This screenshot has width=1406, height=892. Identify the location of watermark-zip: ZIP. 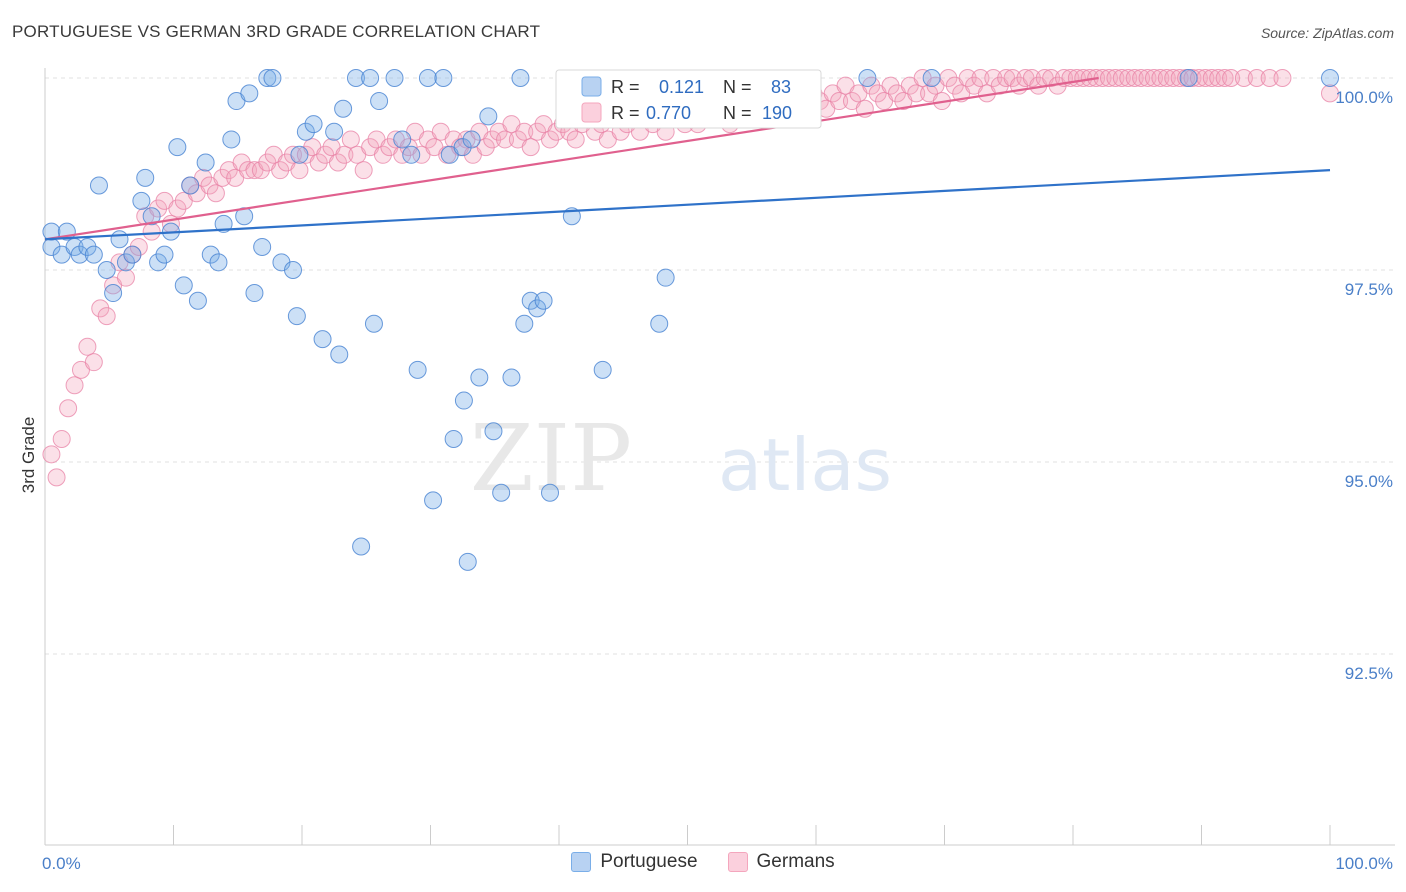
(551, 458).